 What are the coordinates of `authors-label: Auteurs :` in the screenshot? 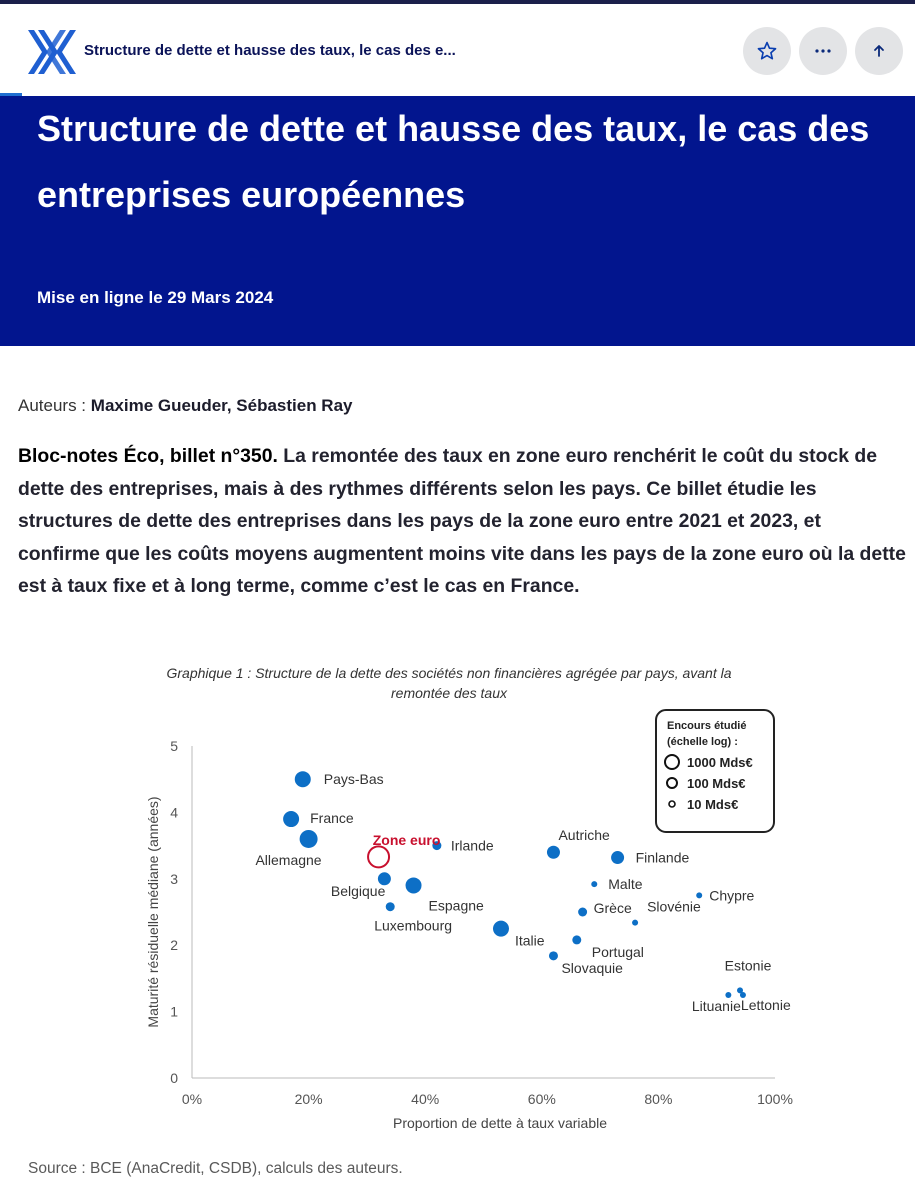 It's located at (52, 405).